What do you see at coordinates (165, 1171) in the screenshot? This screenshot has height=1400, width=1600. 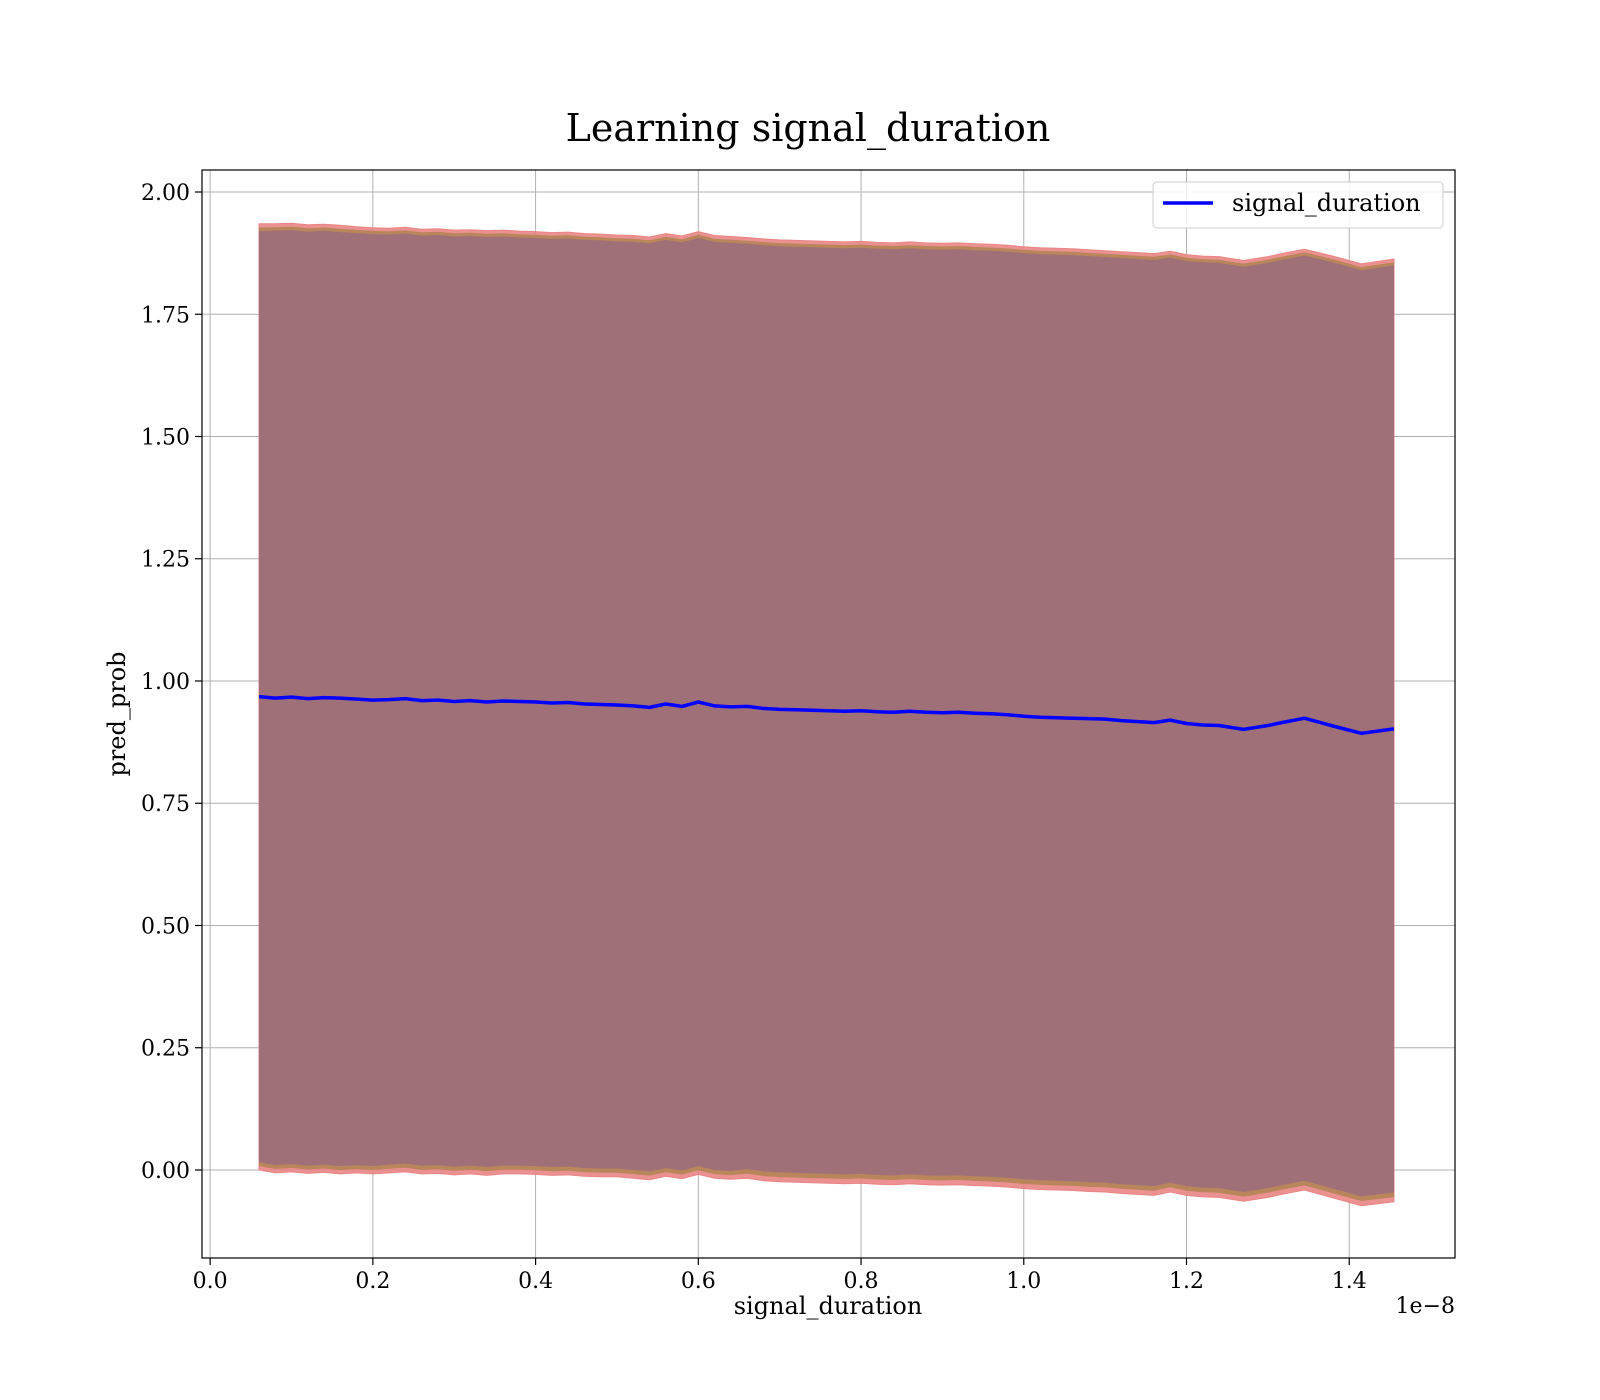 I see `y-tick-label: 0.00` at bounding box center [165, 1171].